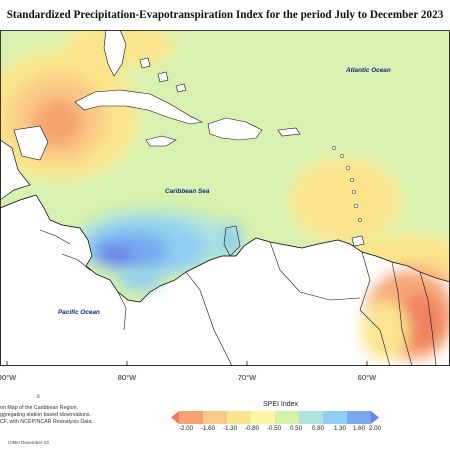 Image resolution: width=450 pixels, height=450 pixels. What do you see at coordinates (38, 396) in the screenshot?
I see `small-mark: ß` at bounding box center [38, 396].